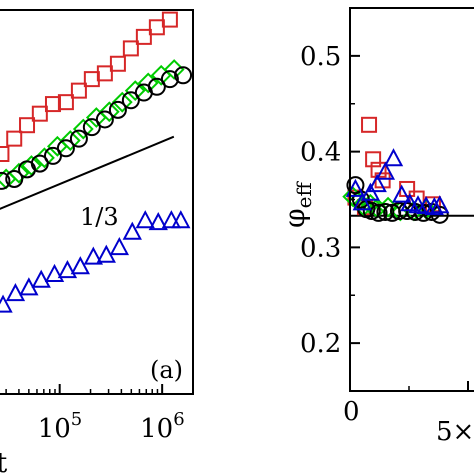 Image resolution: width=474 pixels, height=474 pixels. Describe the element at coordinates (351, 412) in the screenshot. I see `x-tick-label: 0` at that location.